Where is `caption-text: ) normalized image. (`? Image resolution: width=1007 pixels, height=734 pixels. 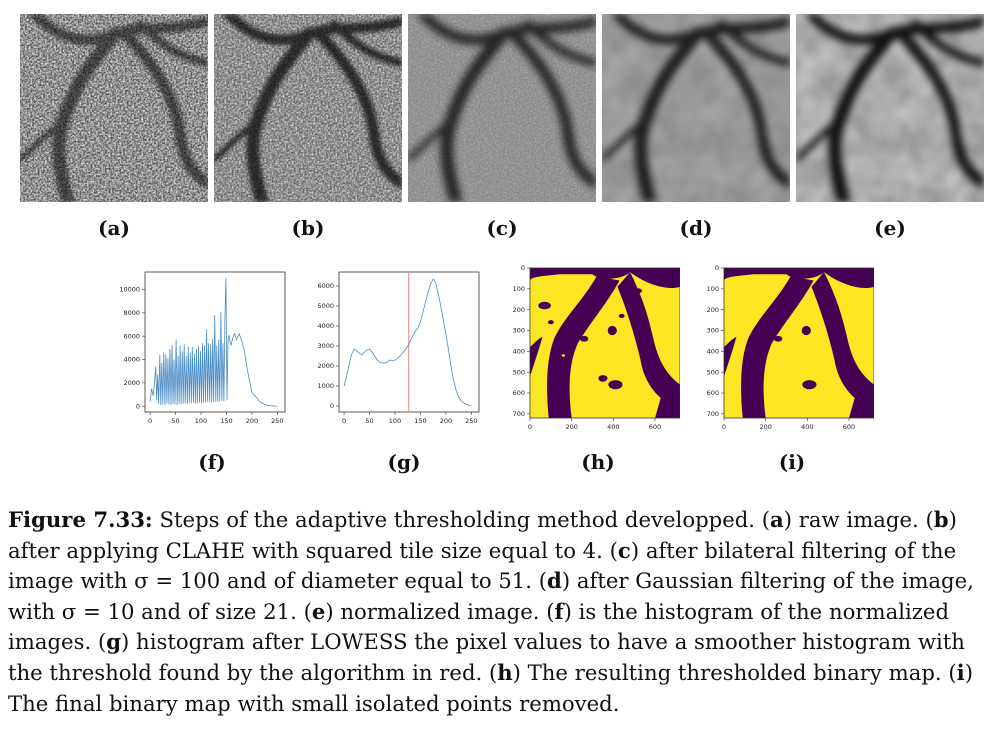 caption-text: ) normalized image. ( is located at coordinates (440, 611).